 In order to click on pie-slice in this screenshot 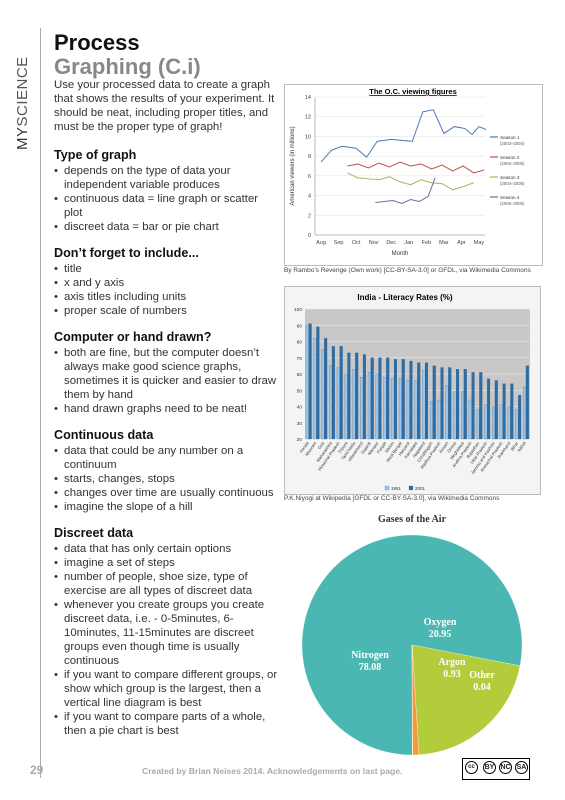, I will do `click(466, 699)`.